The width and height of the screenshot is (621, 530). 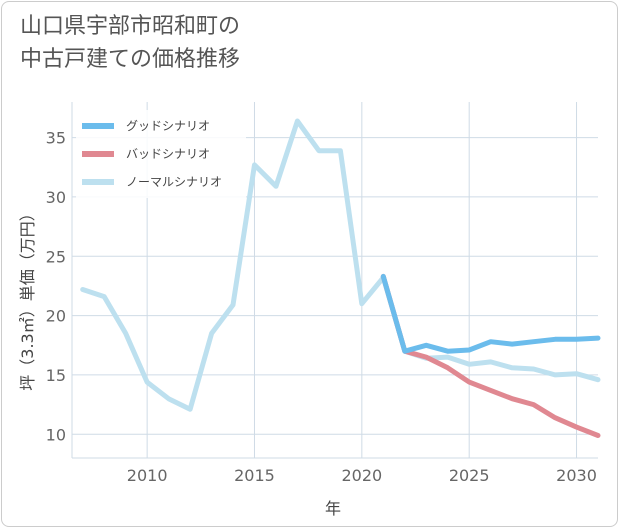 What do you see at coordinates (56, 287) in the screenshot?
I see `y-axis-ticks: 10 15 20 25 30 35` at bounding box center [56, 287].